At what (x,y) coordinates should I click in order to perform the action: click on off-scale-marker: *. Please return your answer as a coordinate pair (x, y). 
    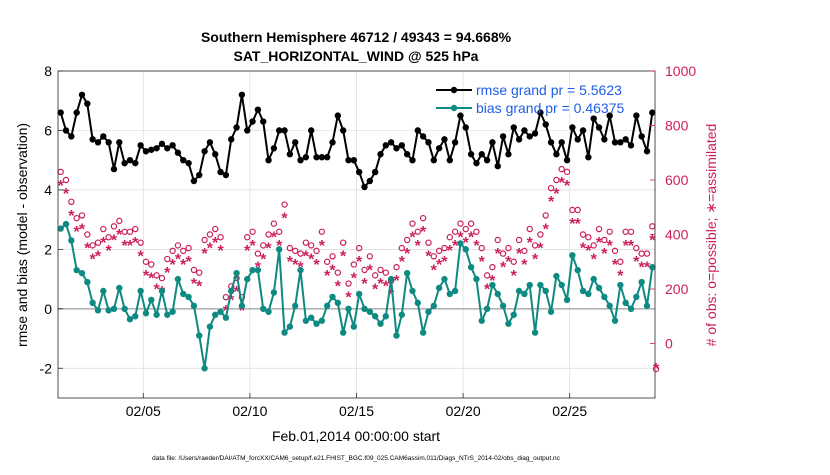
    Looking at the image, I should click on (656, 369).